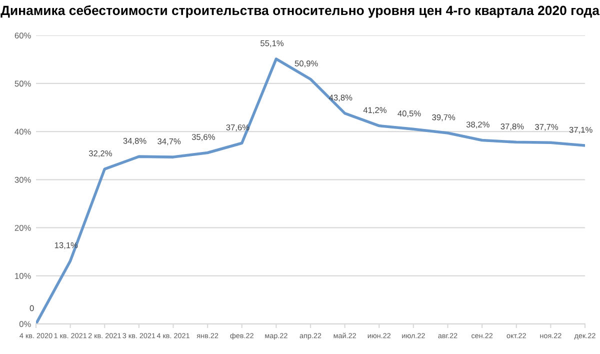  I want to click on data-label: 41,2%, so click(374, 110).